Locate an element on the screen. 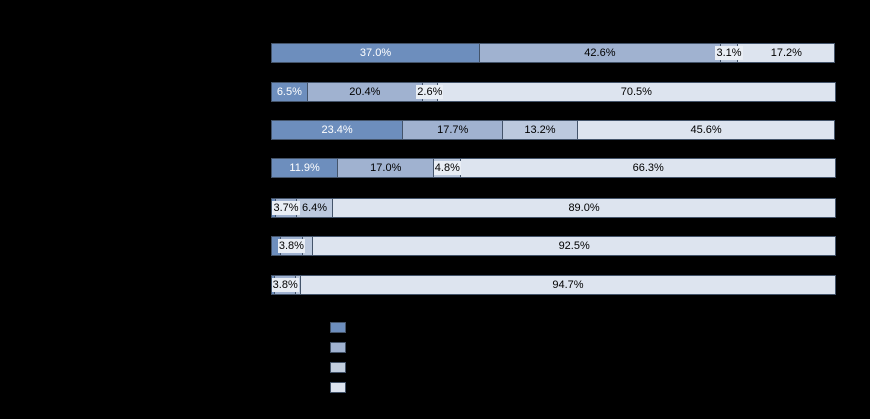  data-label: 2.6% is located at coordinates (430, 92).